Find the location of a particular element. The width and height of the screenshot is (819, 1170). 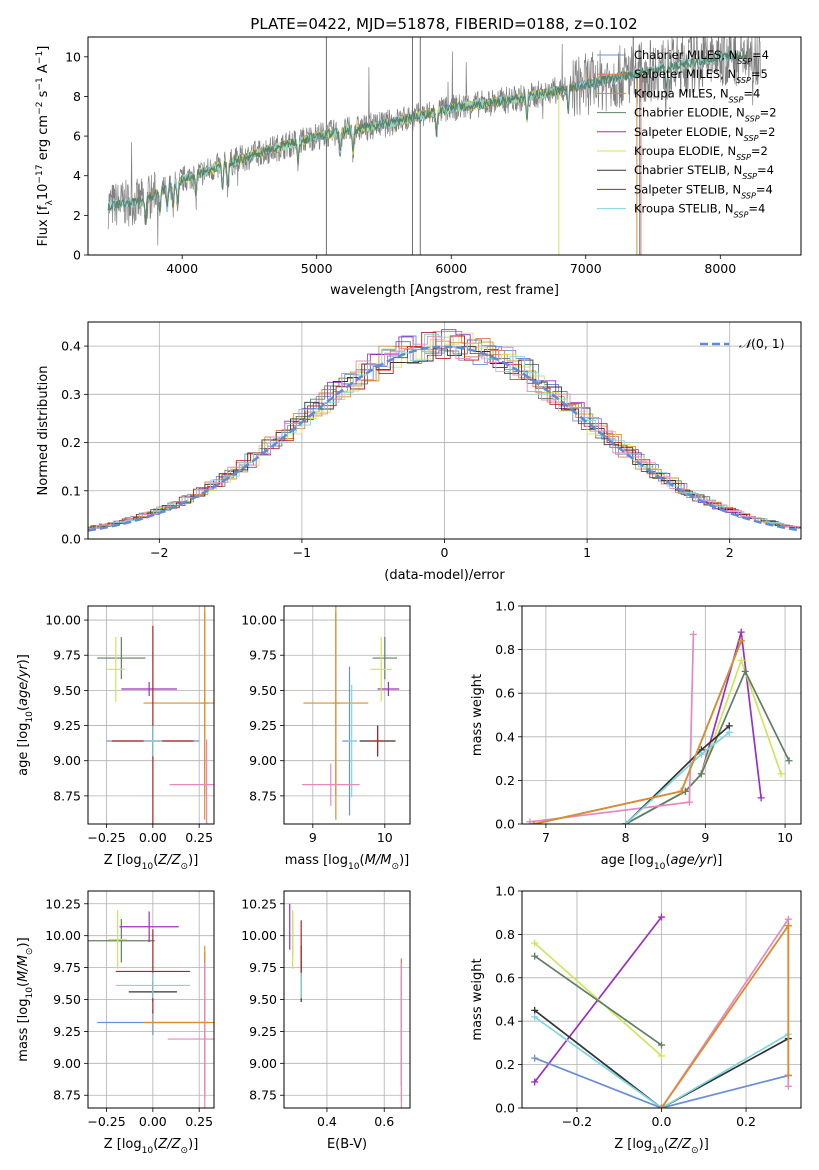

y-tick-label: 0.1 is located at coordinates (71, 490).